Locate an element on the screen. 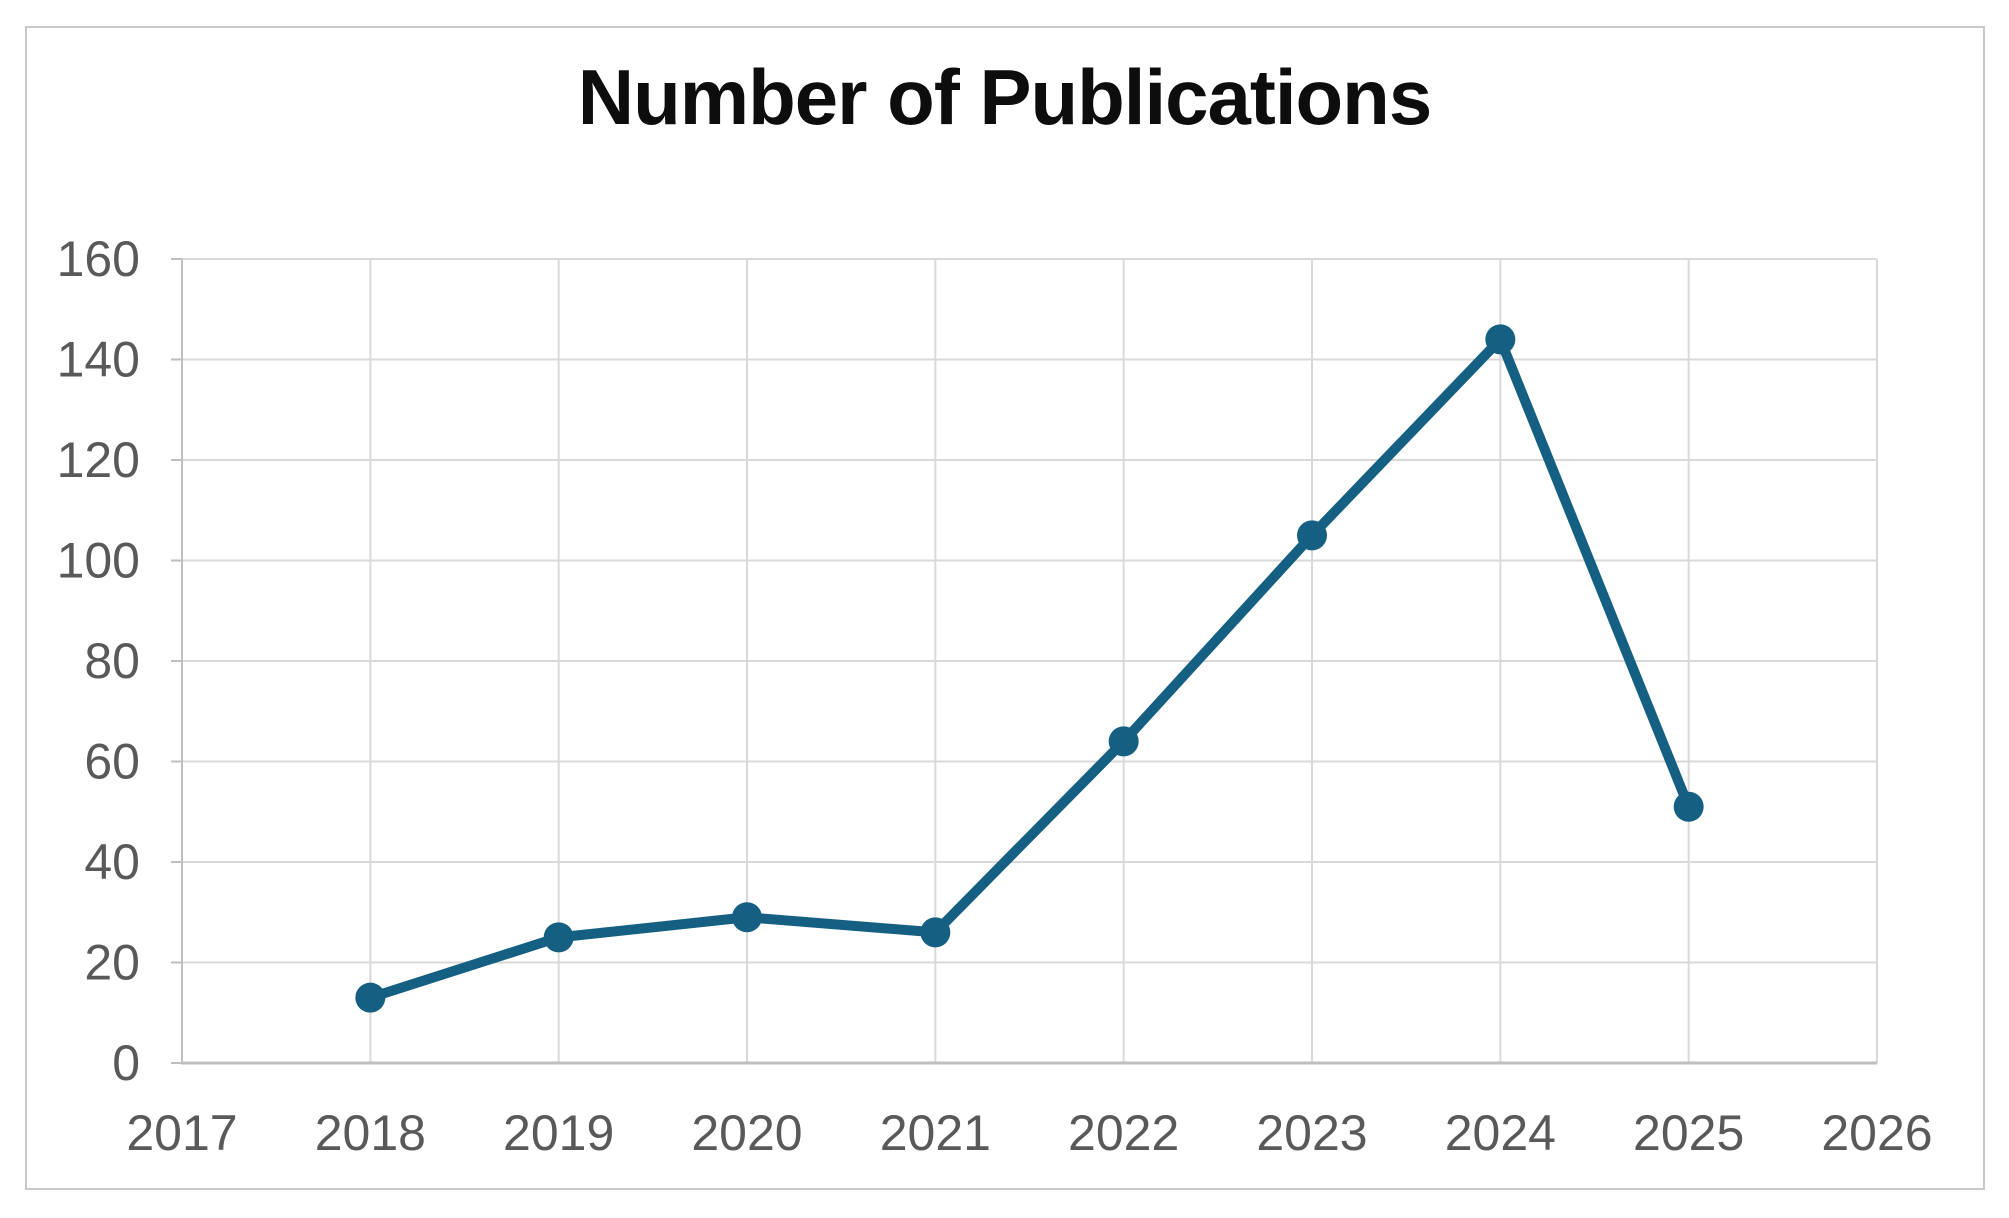 The image size is (2009, 1218). x-axis: 2017 2018 2019 2020 2021 2022 2023 2024 2025 2026 is located at coordinates (1029, 1133).